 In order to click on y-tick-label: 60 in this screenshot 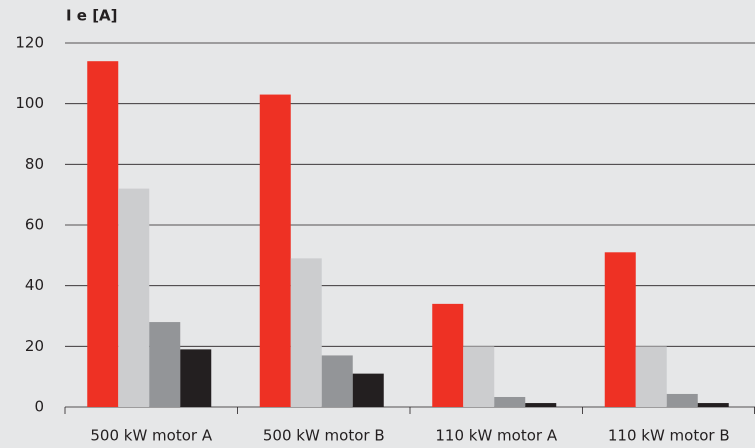, I will do `click(34, 225)`.